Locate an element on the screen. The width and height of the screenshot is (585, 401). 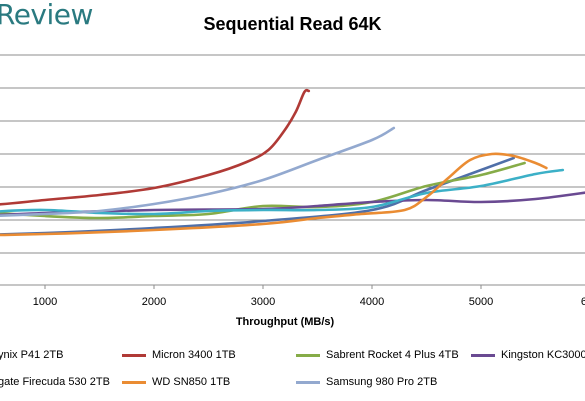
legend-item: Sabrent Rocket 4 Plus 4TB is located at coordinates (377, 355).